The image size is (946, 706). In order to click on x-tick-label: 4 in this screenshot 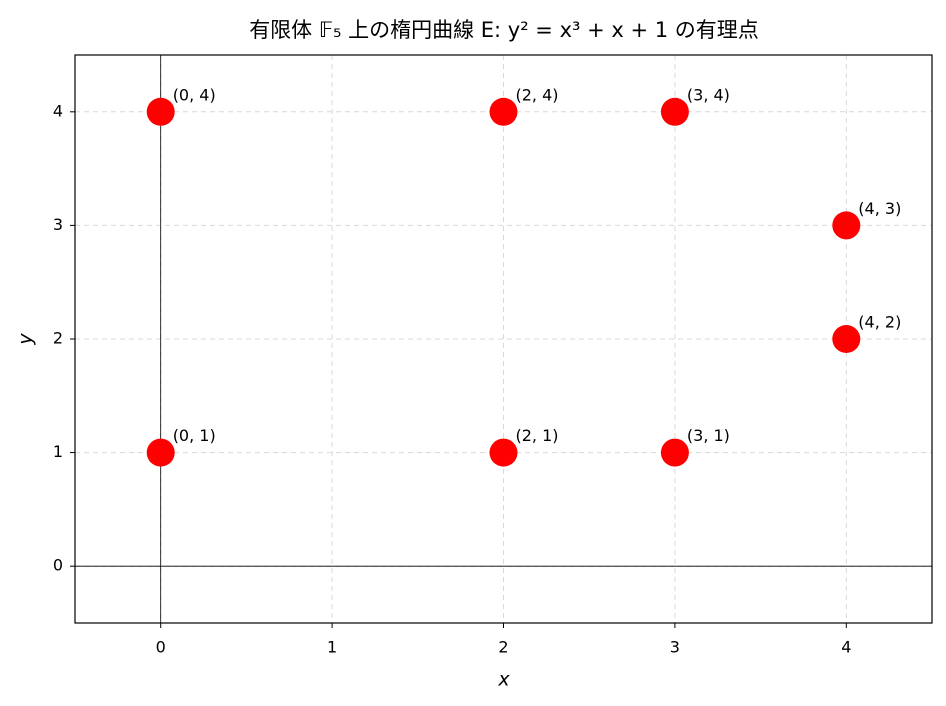, I will do `click(846, 647)`.